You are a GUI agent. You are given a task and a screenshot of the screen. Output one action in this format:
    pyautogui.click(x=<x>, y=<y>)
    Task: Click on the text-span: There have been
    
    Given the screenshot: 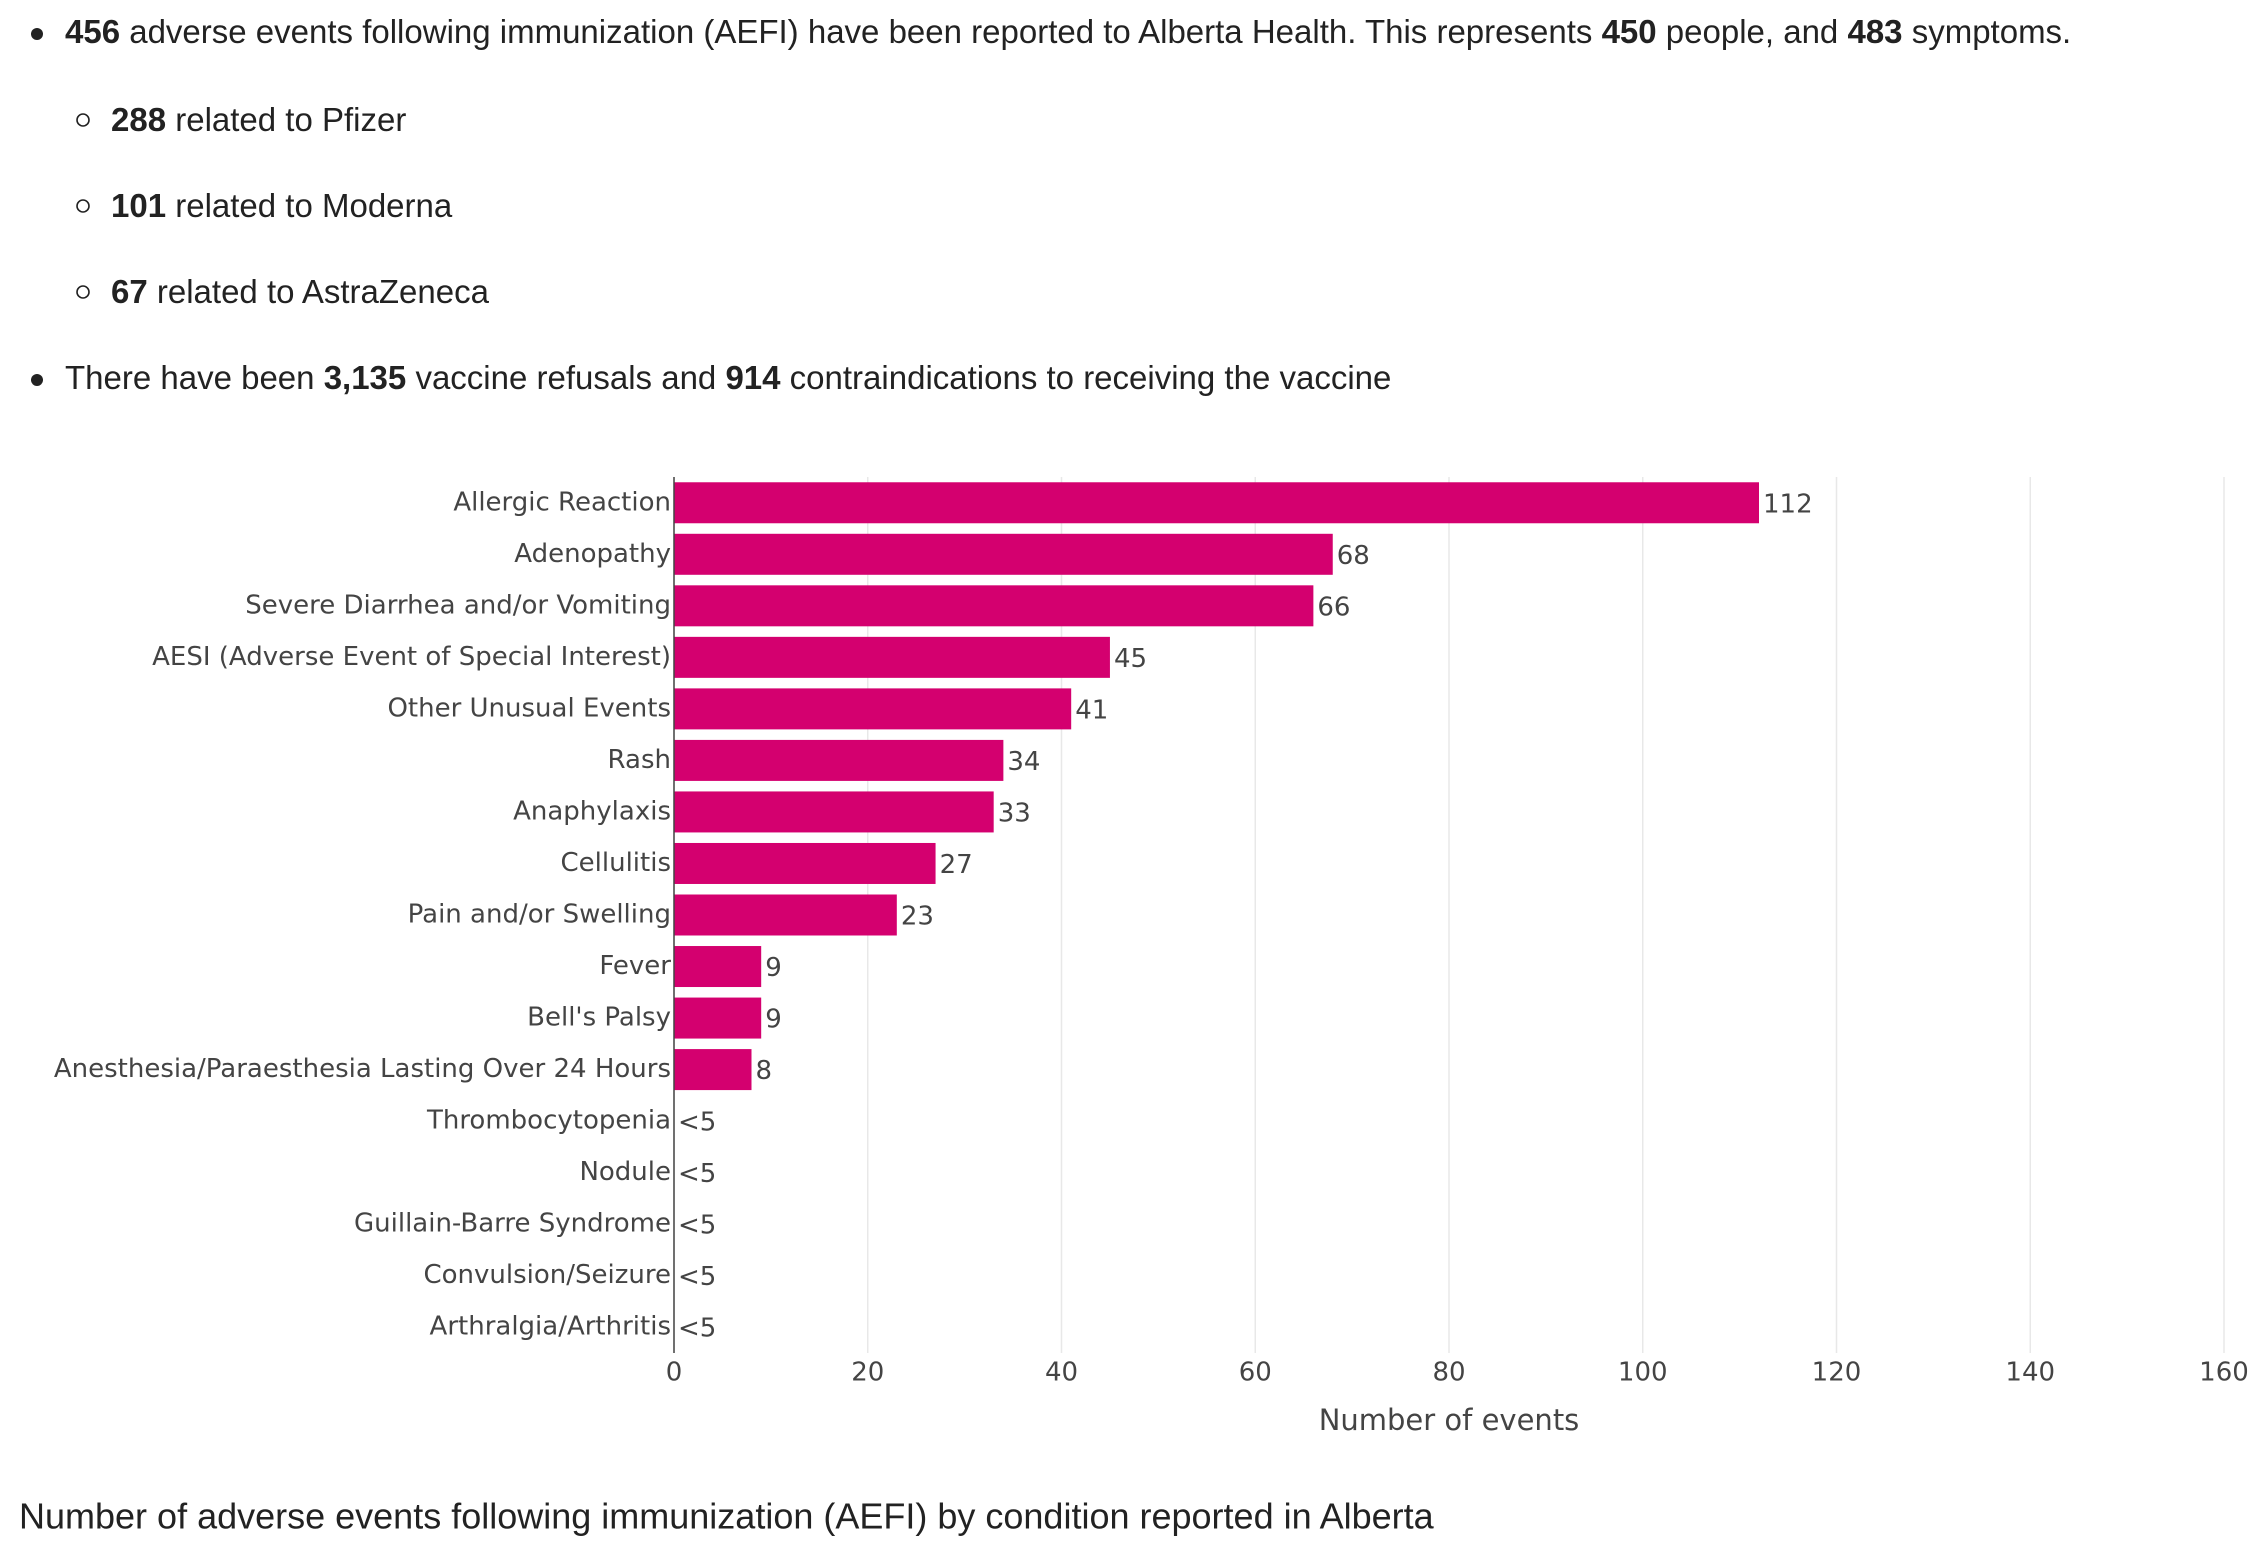 What is the action you would take?
    pyautogui.click(x=194, y=377)
    